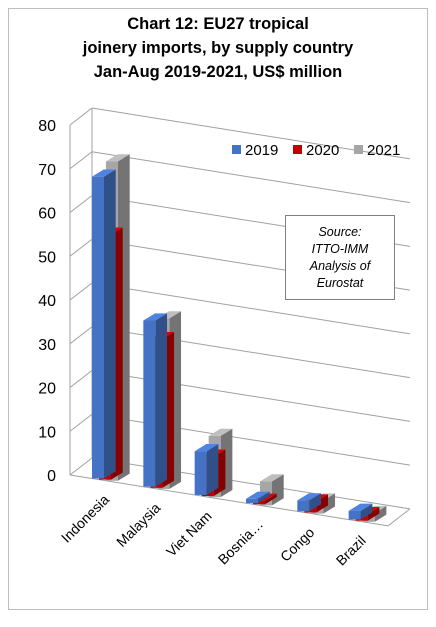 This screenshot has width=436, height=627. Describe the element at coordinates (218, 24) in the screenshot. I see `chart-title-line-1: Chart 12: EU27 tropical` at that location.